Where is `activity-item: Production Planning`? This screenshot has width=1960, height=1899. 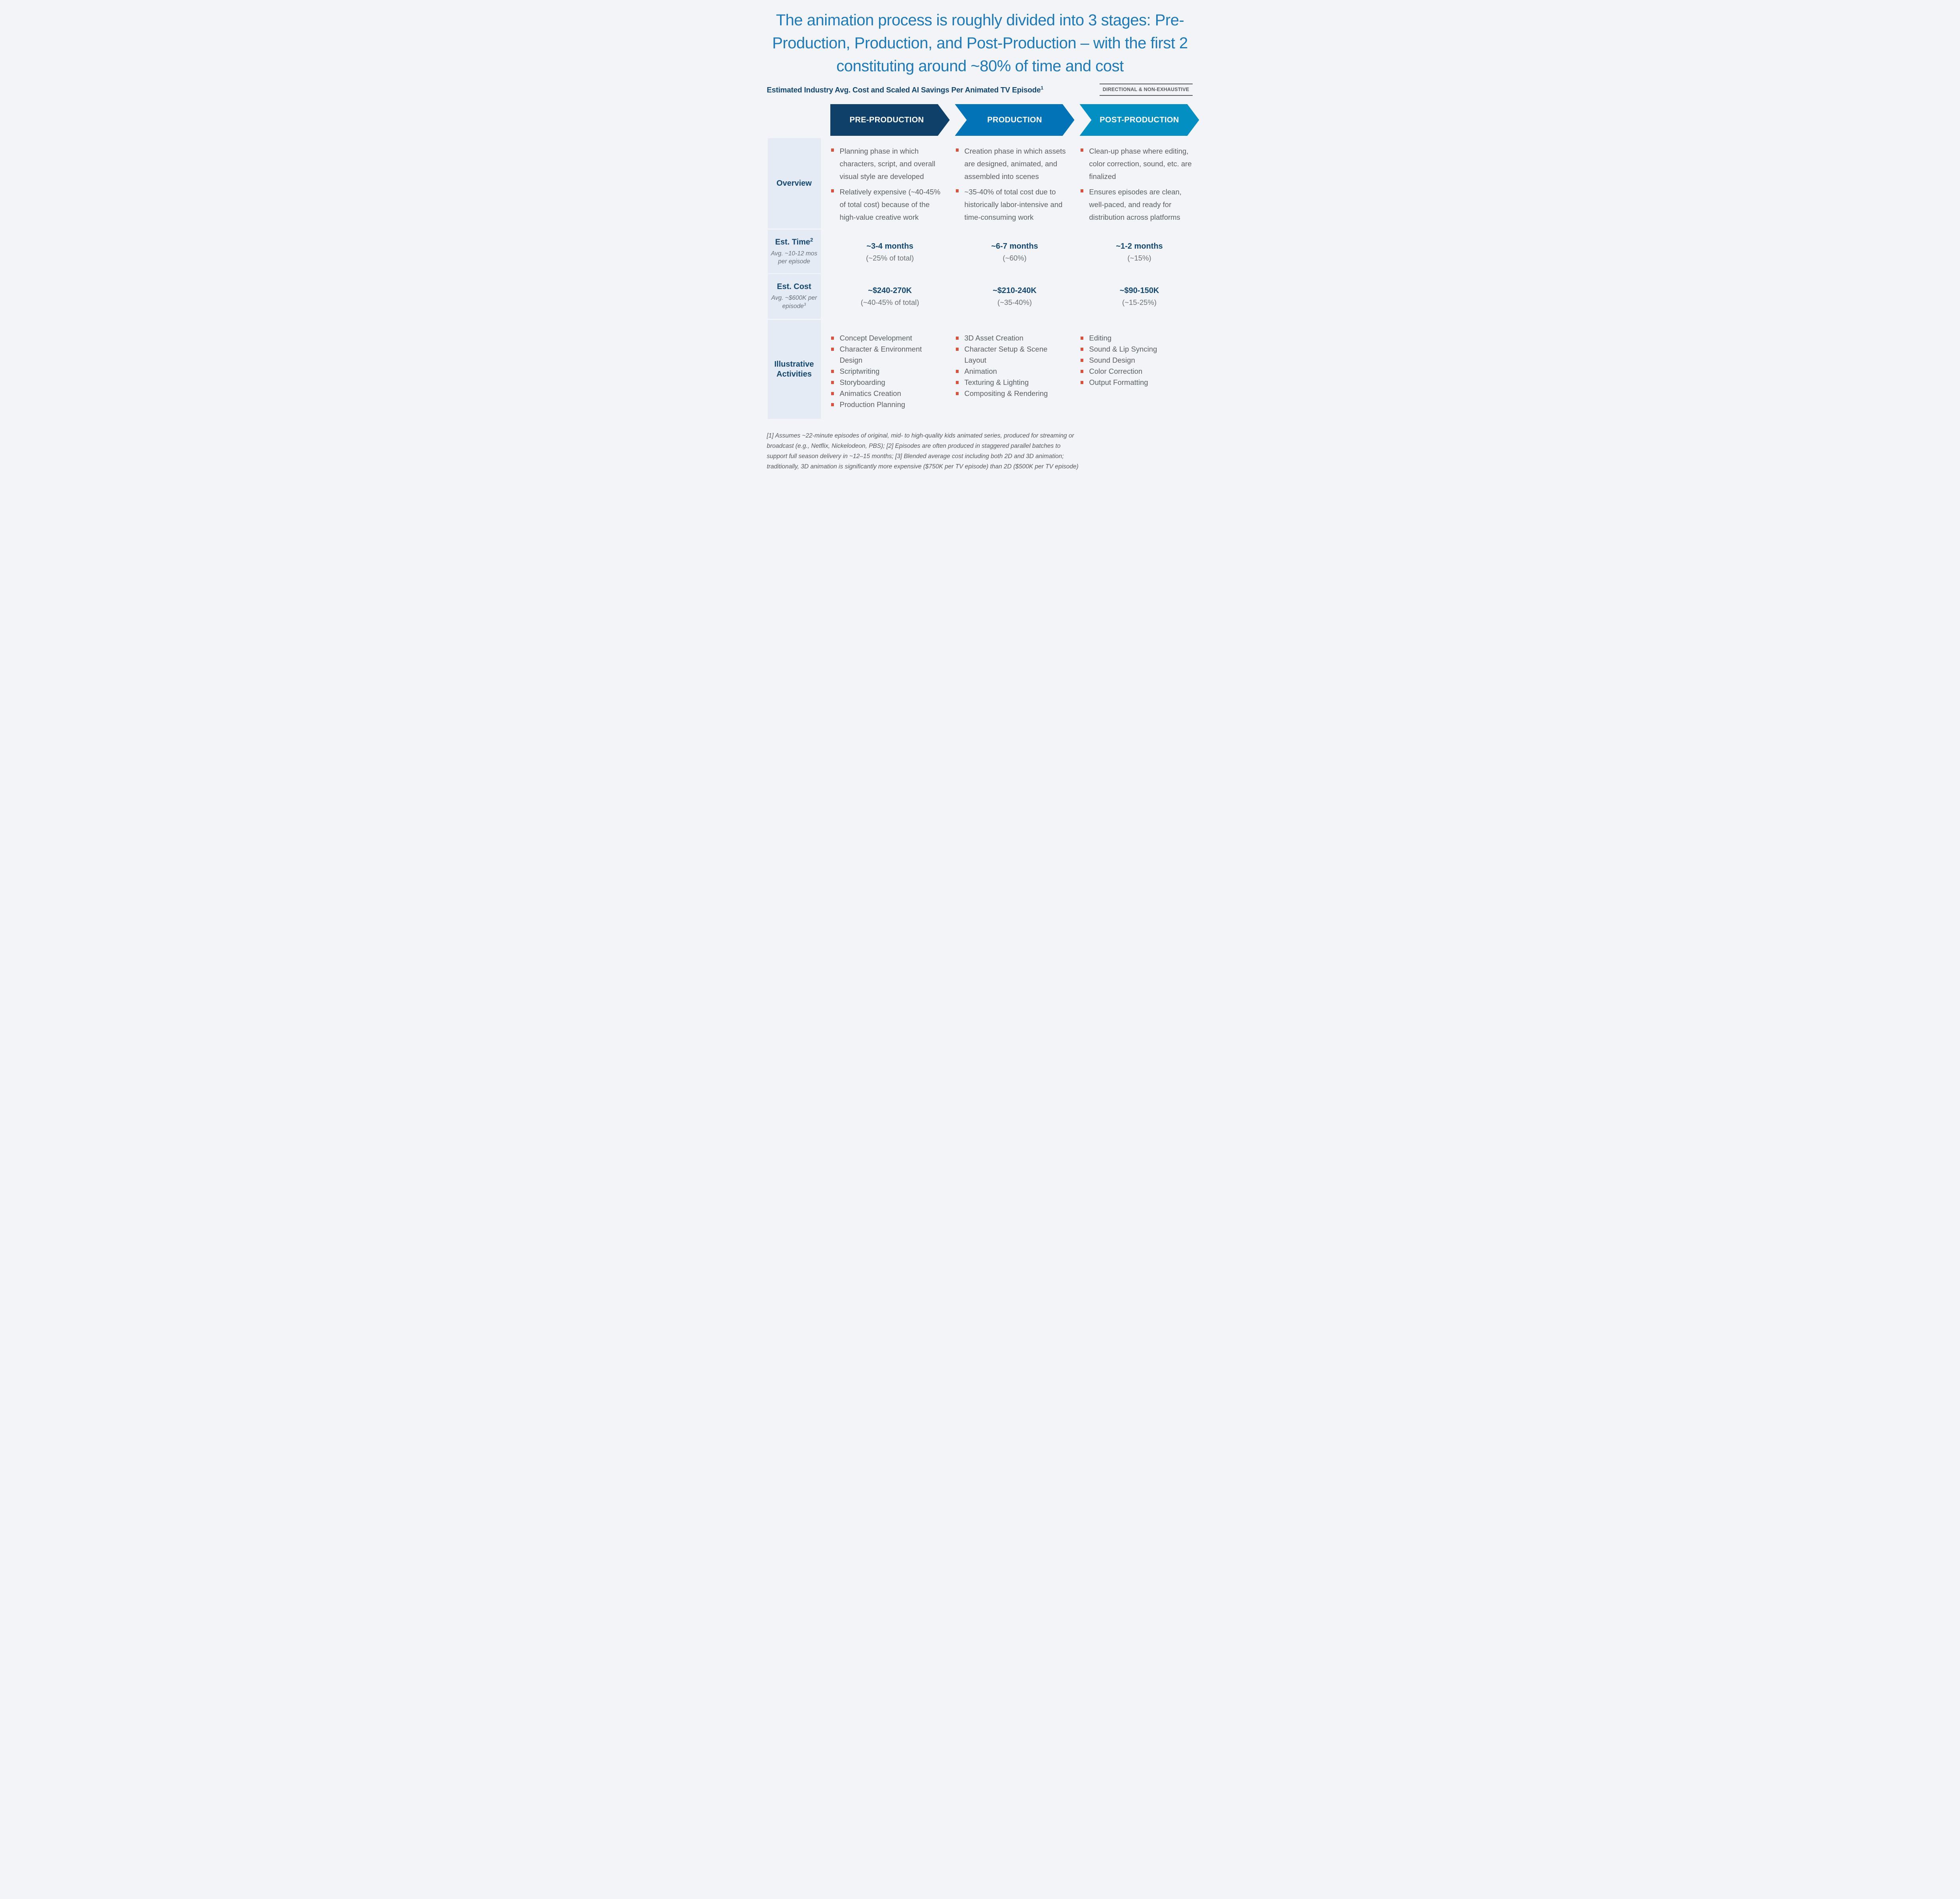 activity-item: Production Planning is located at coordinates (872, 404).